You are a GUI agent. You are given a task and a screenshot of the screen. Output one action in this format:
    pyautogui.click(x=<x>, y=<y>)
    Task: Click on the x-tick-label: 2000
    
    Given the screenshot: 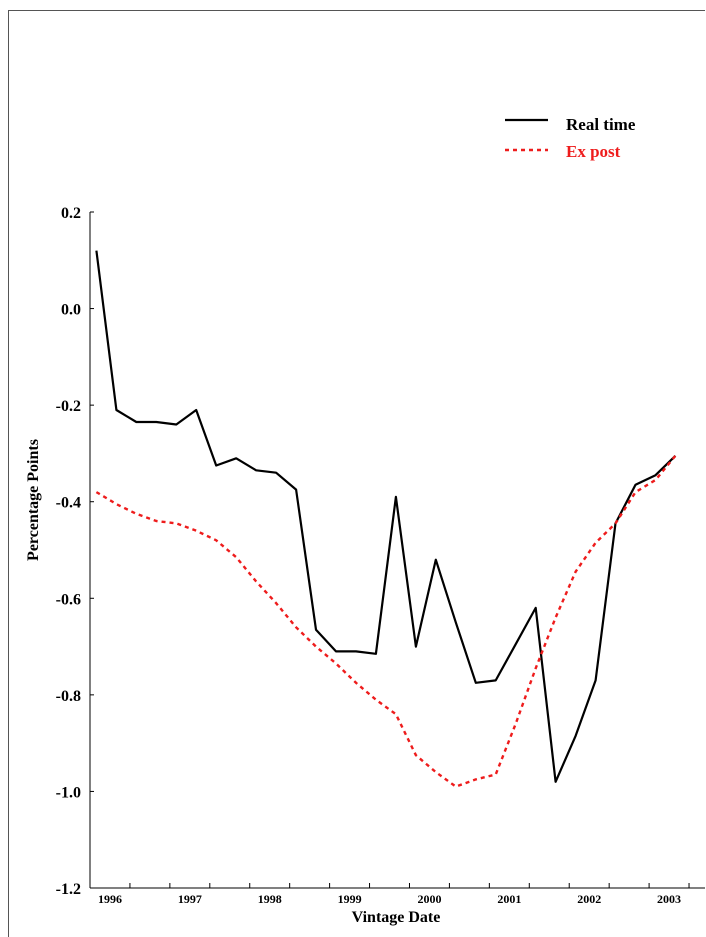 What is the action you would take?
    pyautogui.click(x=429, y=899)
    